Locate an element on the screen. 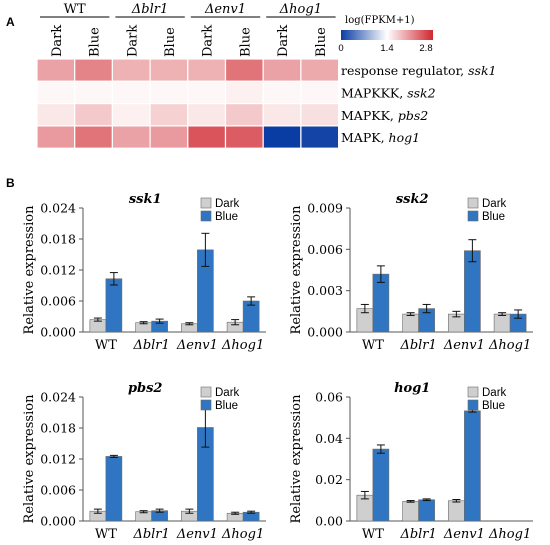  y-tick-label: 0.02 is located at coordinates (329, 479).